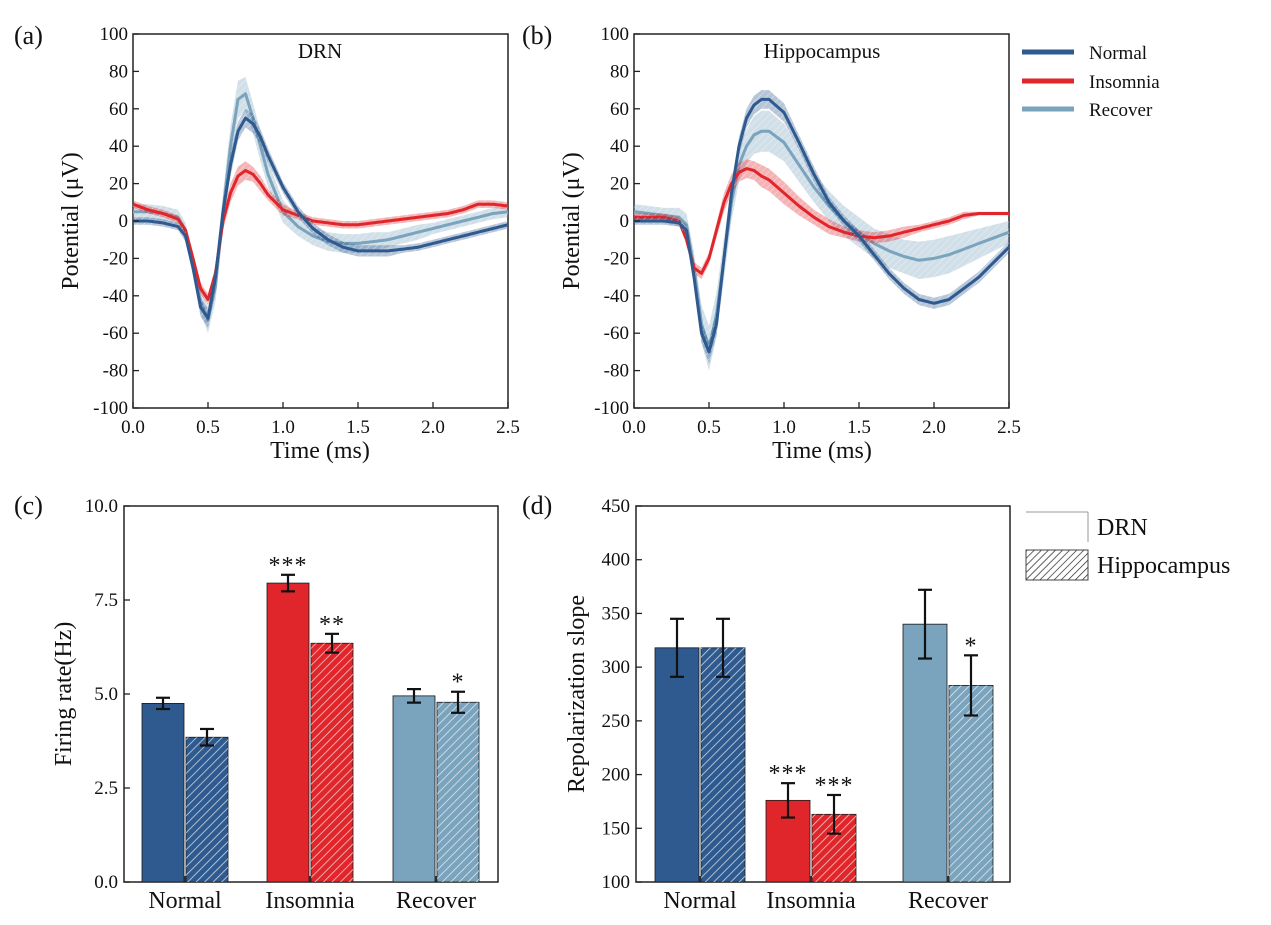 This screenshot has height=925, width=1271. Describe the element at coordinates (185, 901) in the screenshot. I see `category-label: Normal` at that location.